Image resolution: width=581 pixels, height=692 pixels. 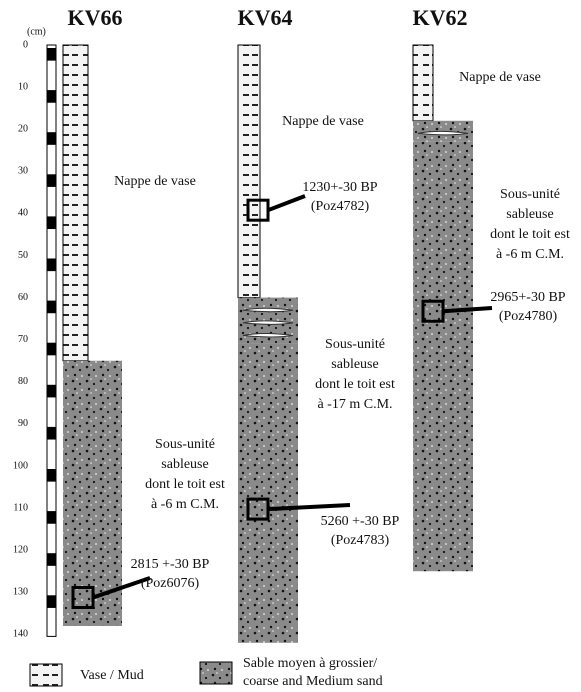 I want to click on scale-label: 30, so click(x=23, y=171).